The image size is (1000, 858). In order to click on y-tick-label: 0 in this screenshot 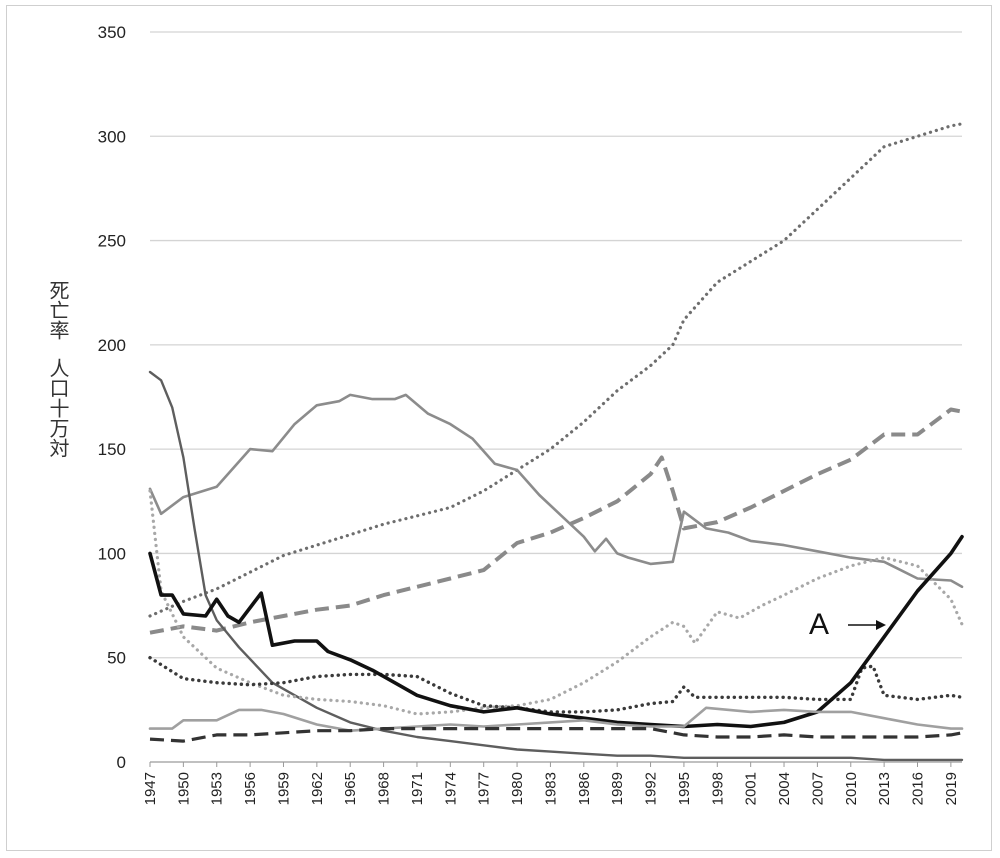, I will do `click(121, 762)`.